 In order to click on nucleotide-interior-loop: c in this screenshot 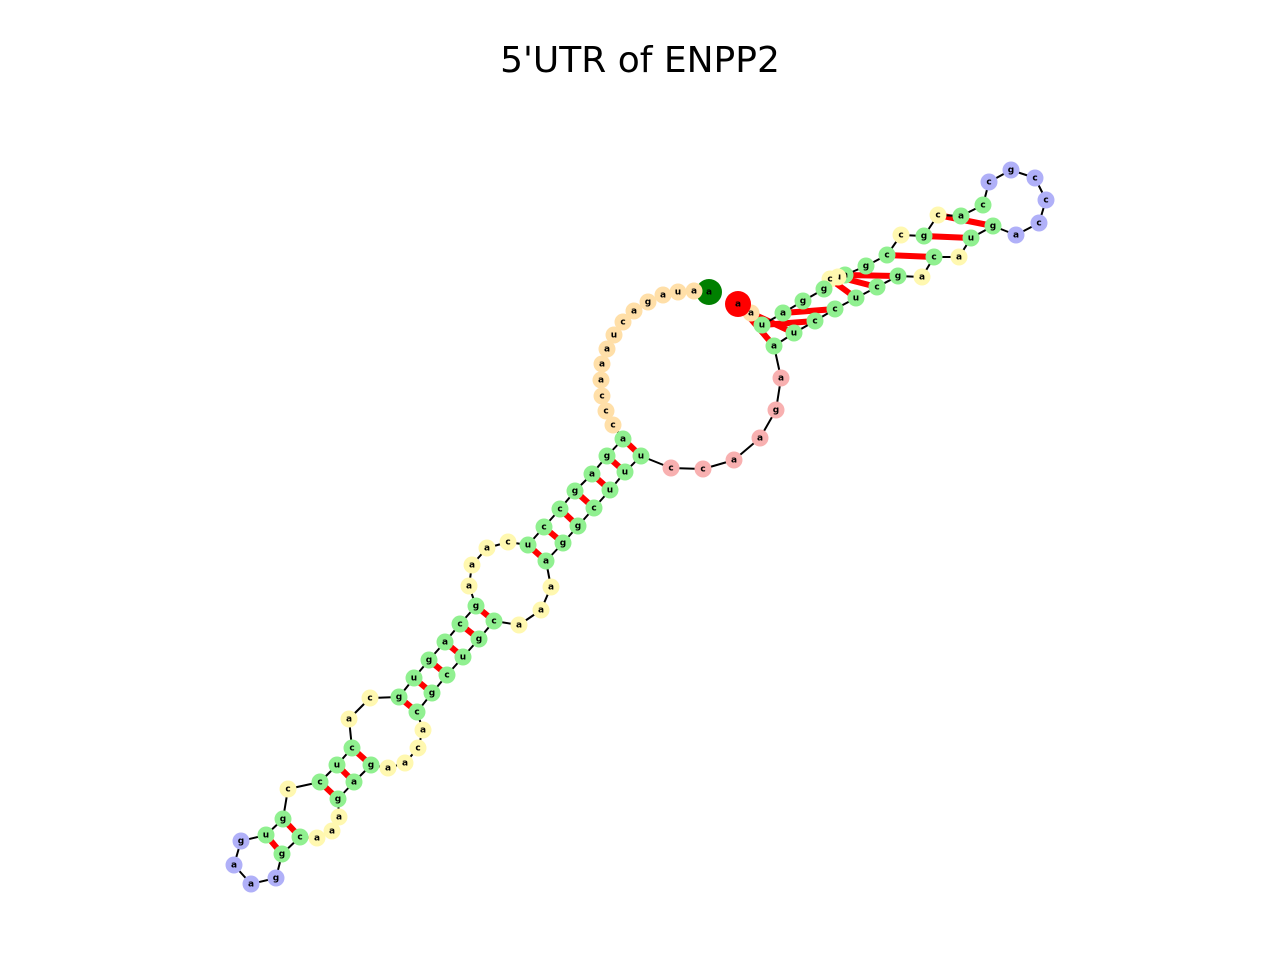, I will do `click(288, 789)`.